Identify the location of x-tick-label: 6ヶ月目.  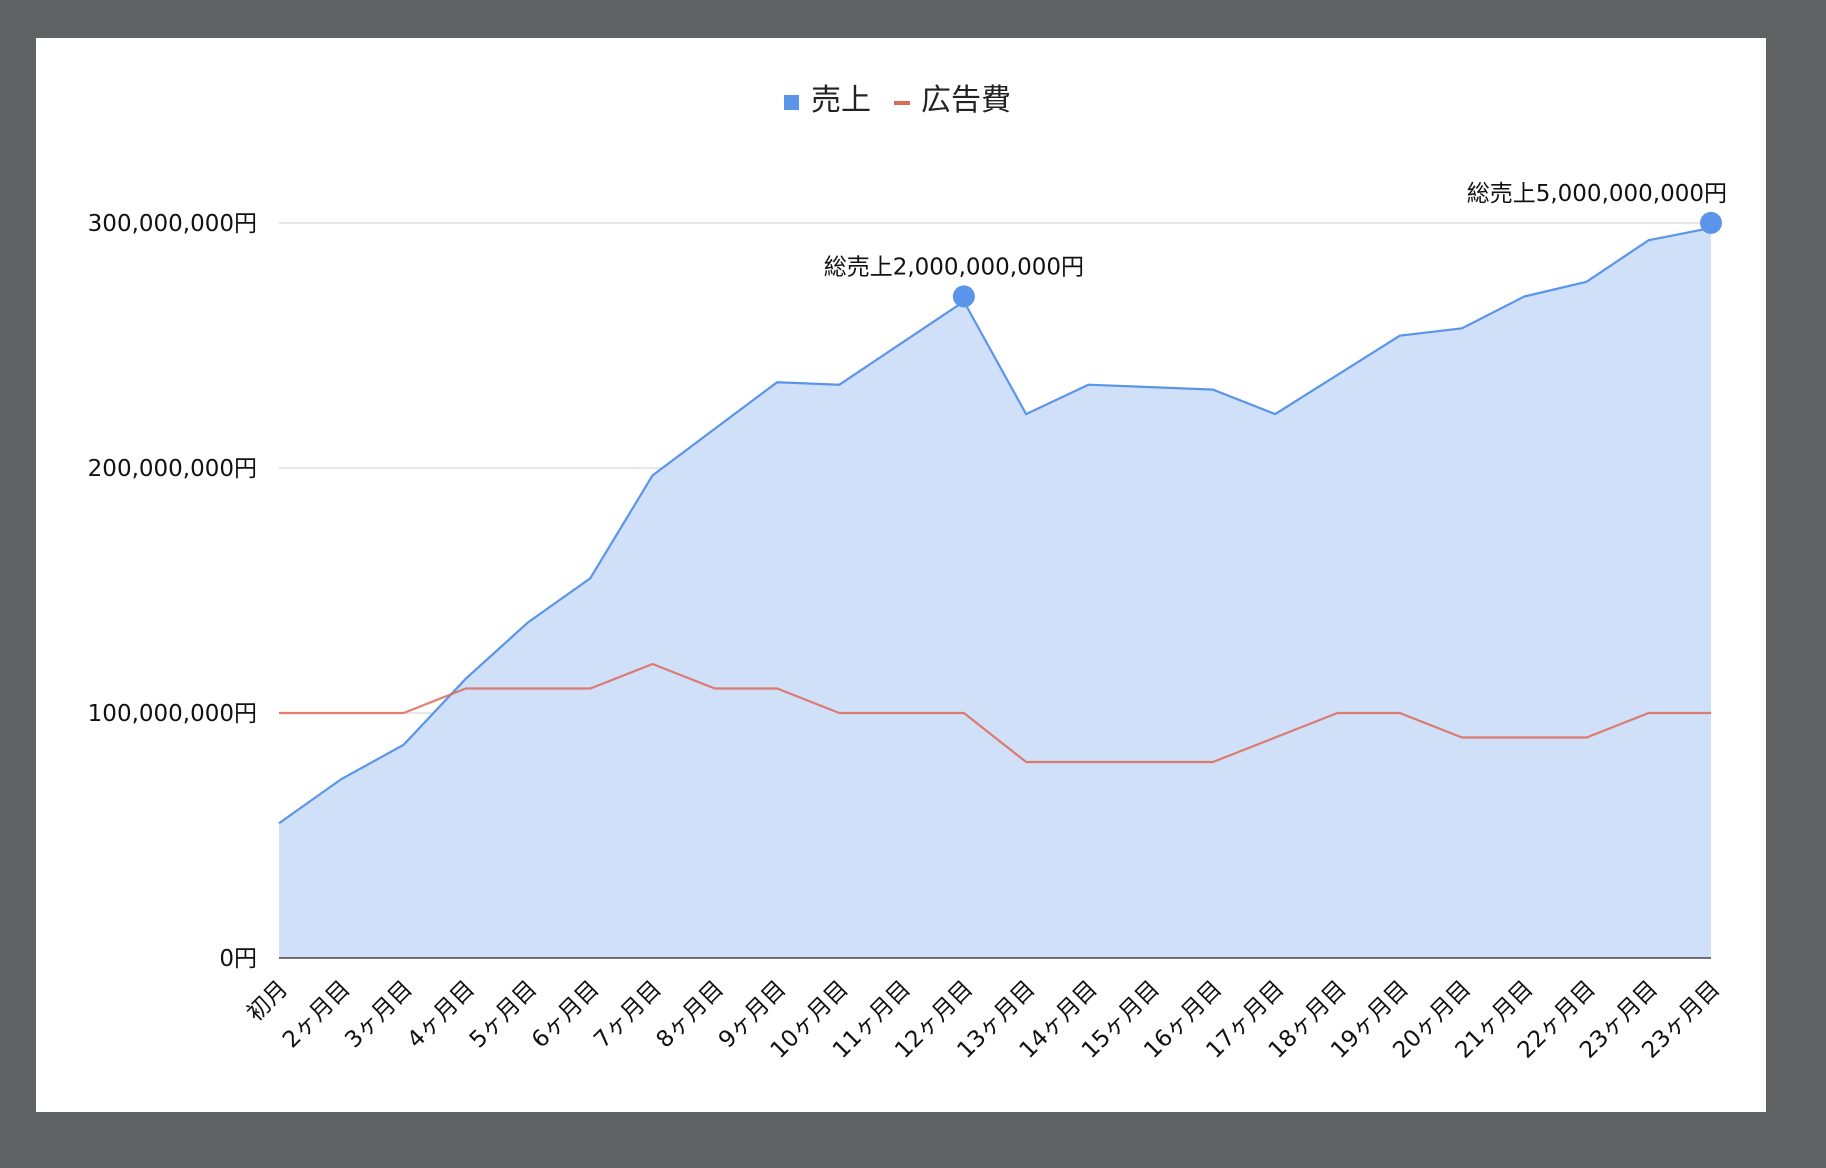
(566, 1015).